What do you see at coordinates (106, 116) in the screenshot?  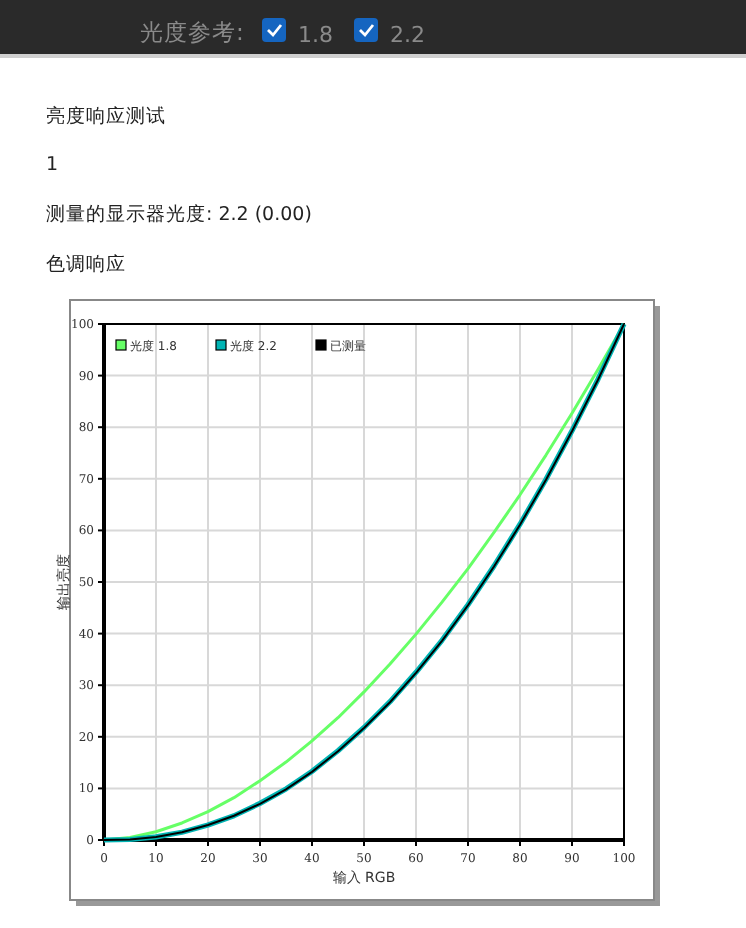 I see `chart-title: 亮度响应测试` at bounding box center [106, 116].